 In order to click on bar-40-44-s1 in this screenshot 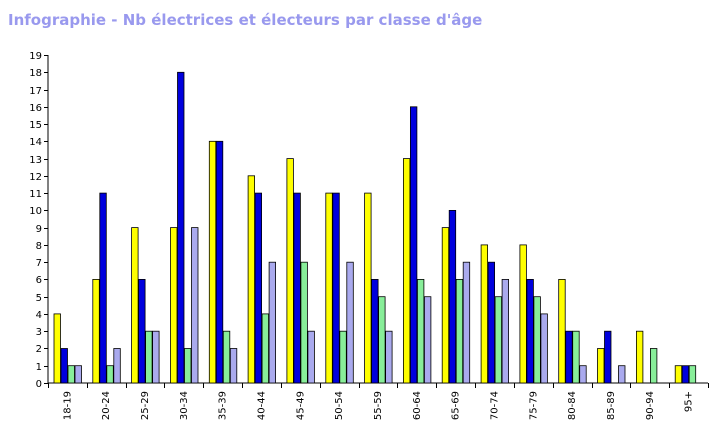, I will do `click(258, 288)`.